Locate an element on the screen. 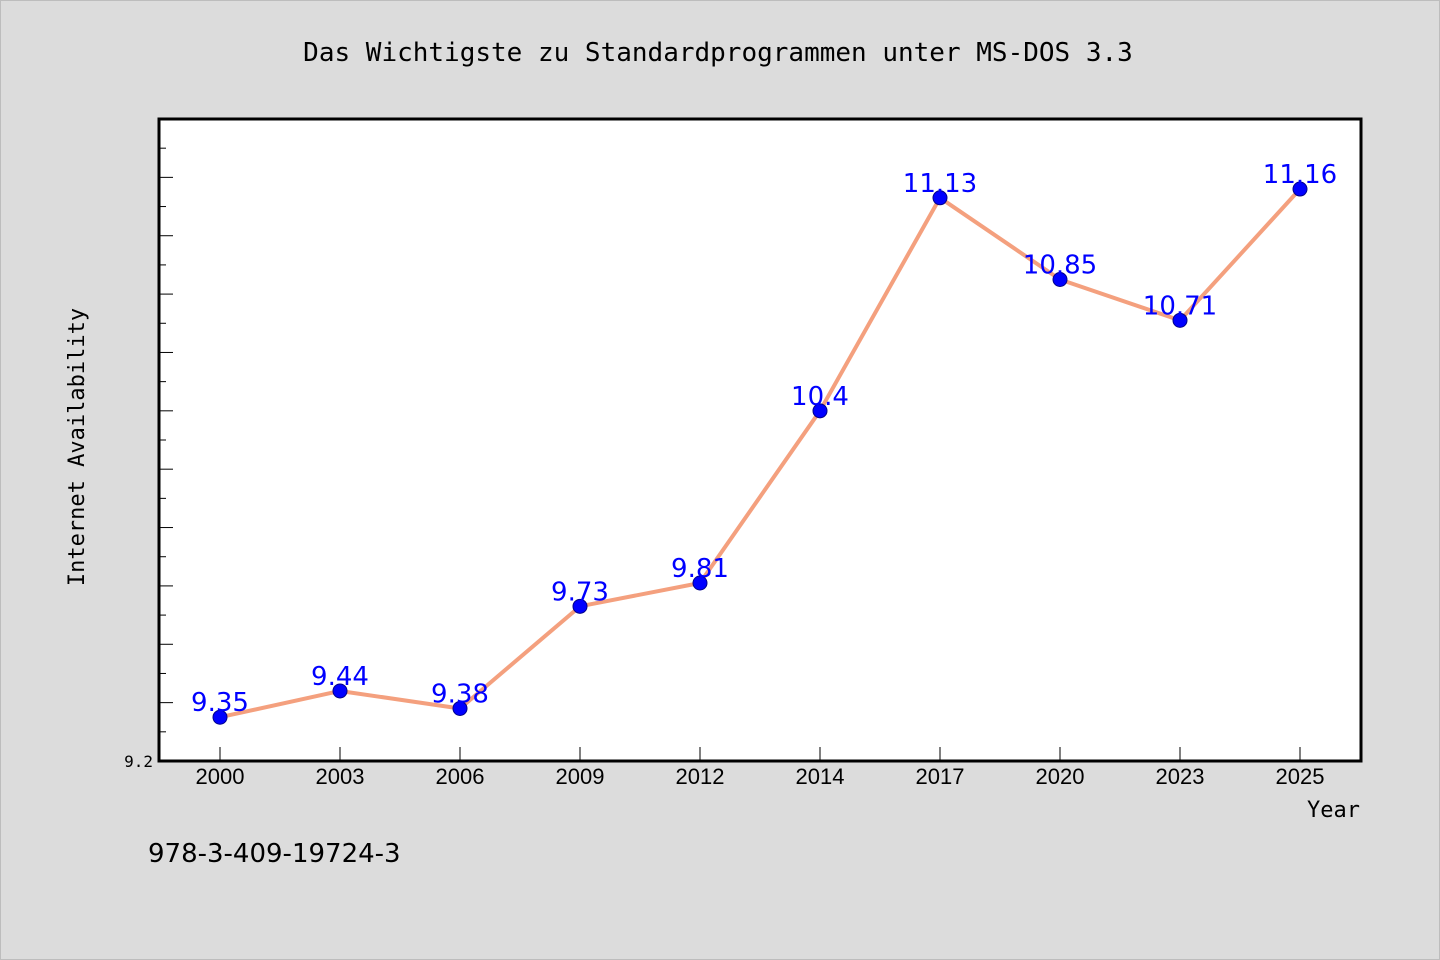  data-label: 9.38 is located at coordinates (460, 694).